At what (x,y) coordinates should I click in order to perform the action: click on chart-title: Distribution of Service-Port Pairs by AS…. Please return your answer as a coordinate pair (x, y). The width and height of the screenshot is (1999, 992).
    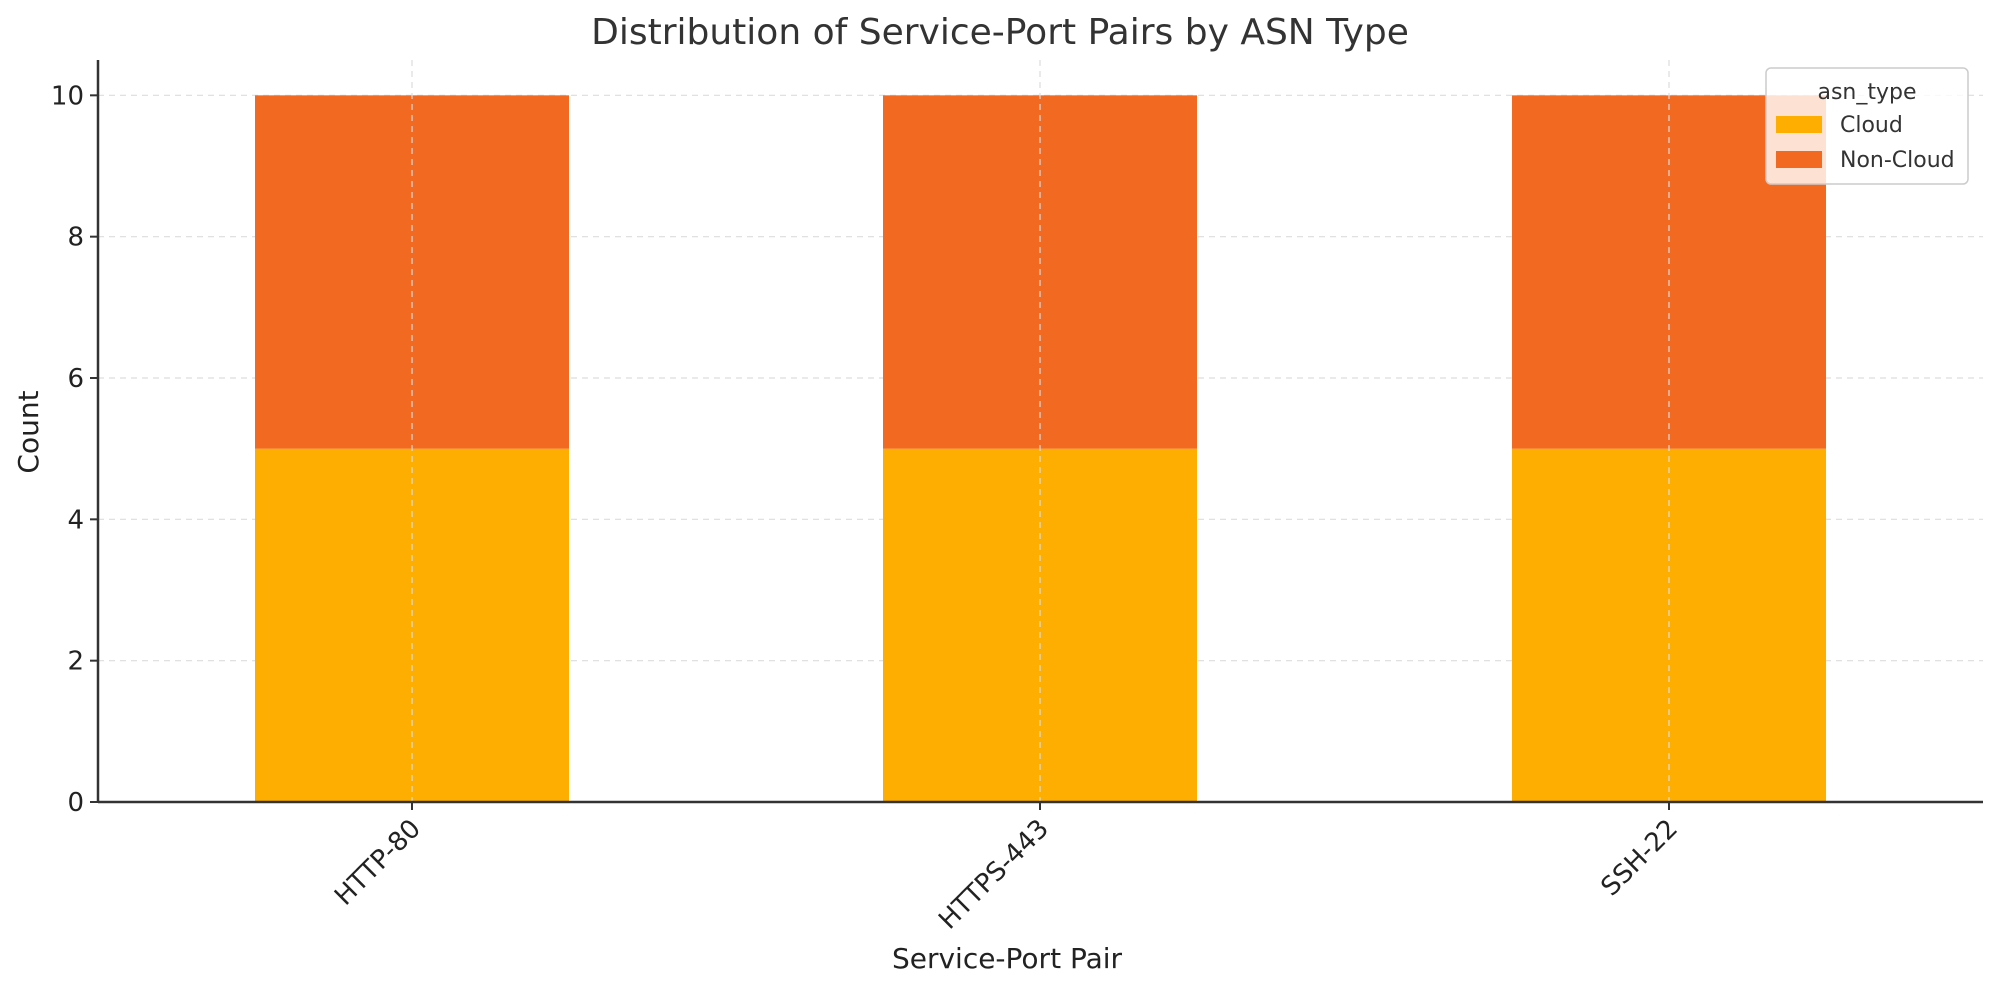
    Looking at the image, I should click on (1000, 32).